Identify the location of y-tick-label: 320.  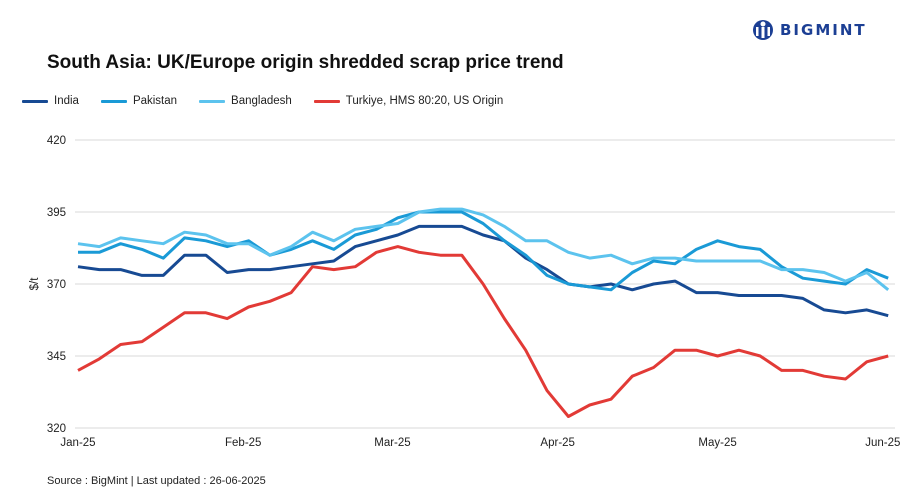
(56, 429).